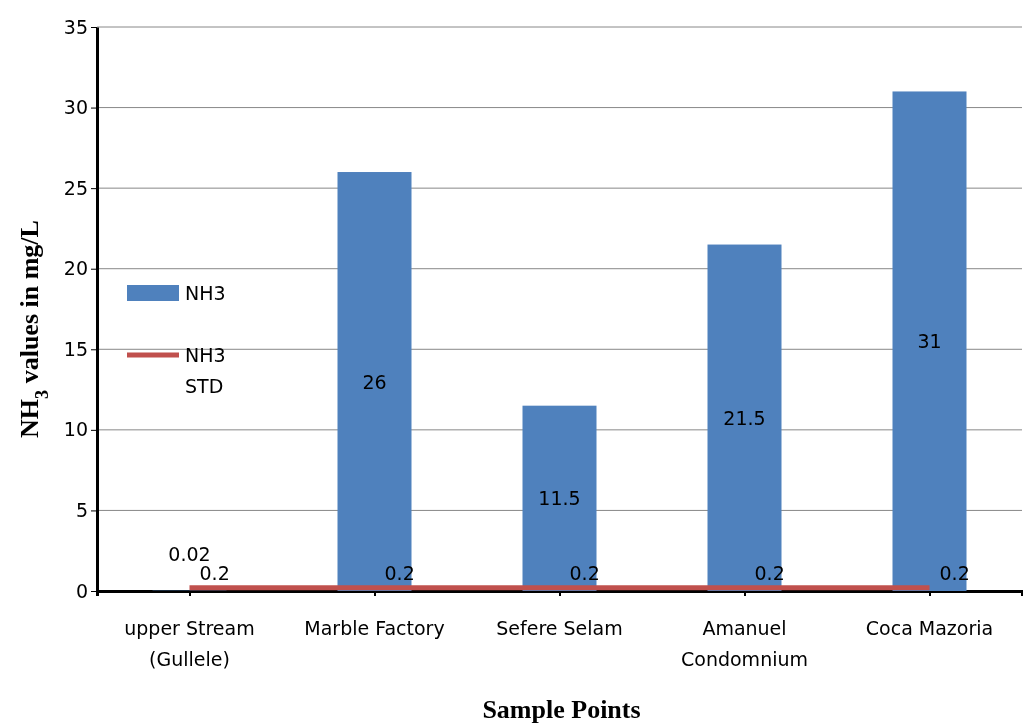  I want to click on legend-label: NH3 STD, so click(205, 370).